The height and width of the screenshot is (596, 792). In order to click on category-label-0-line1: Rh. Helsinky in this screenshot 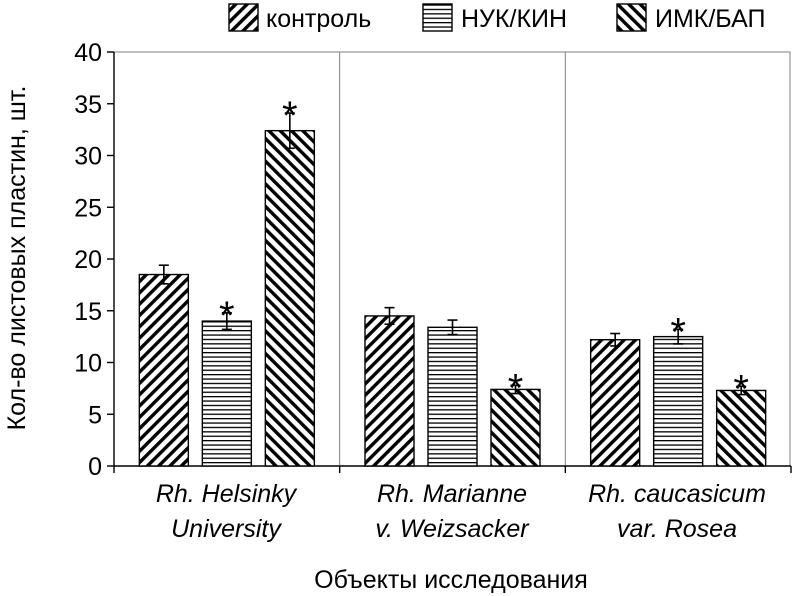, I will do `click(227, 494)`.